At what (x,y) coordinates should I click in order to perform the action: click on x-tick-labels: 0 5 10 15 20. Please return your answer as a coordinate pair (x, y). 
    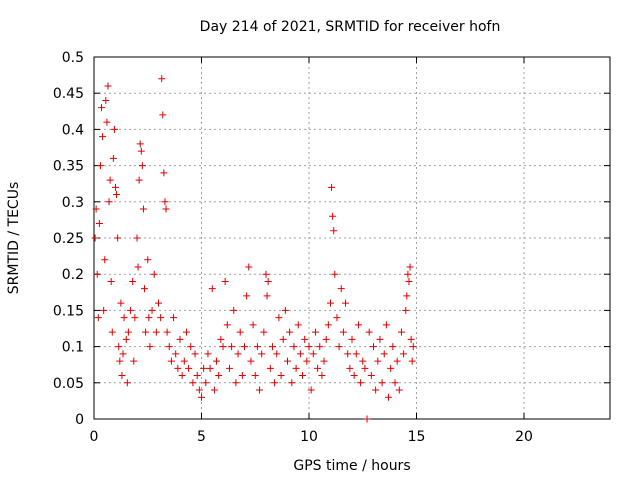
    Looking at the image, I should click on (311, 437).